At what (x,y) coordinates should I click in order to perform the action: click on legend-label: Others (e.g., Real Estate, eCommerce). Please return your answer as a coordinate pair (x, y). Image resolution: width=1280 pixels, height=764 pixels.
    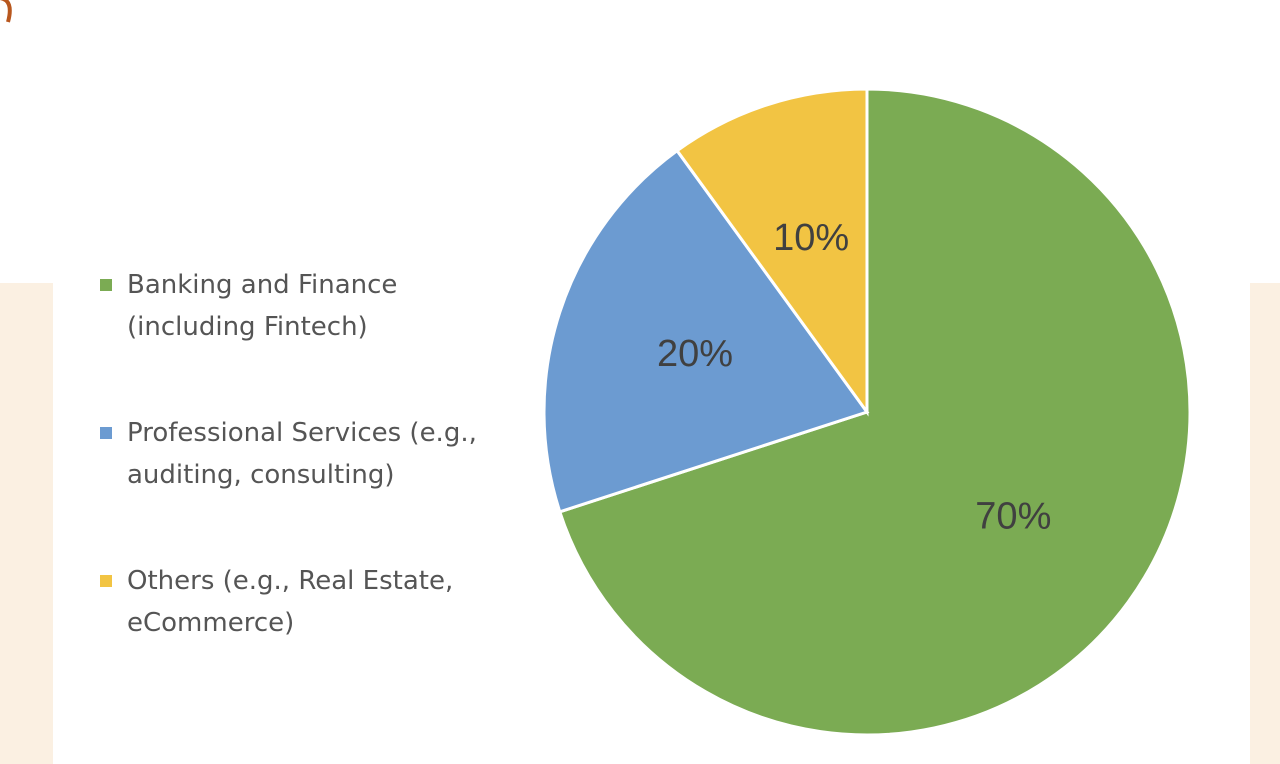
    Looking at the image, I should click on (290, 602).